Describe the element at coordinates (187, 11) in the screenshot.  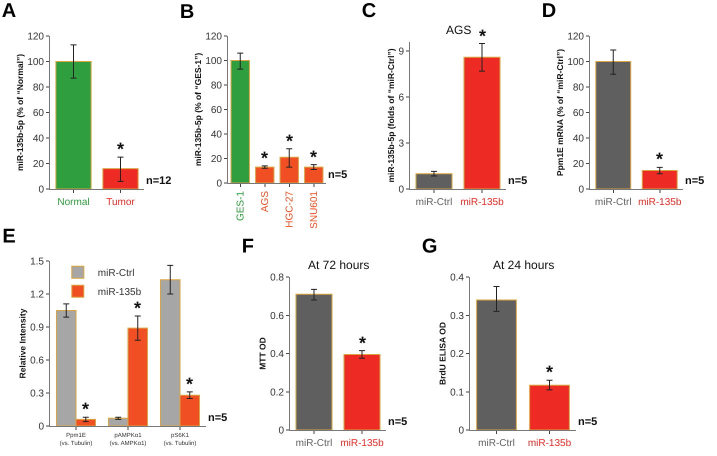
I see `chart-title: B` at that location.